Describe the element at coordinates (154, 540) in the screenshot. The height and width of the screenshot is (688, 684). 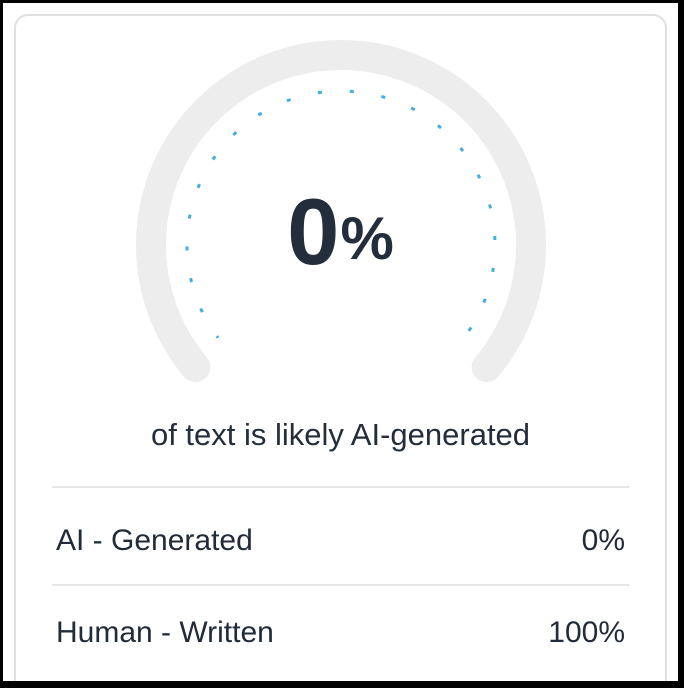
I see `breakdown-row-label: AI - Generated` at that location.